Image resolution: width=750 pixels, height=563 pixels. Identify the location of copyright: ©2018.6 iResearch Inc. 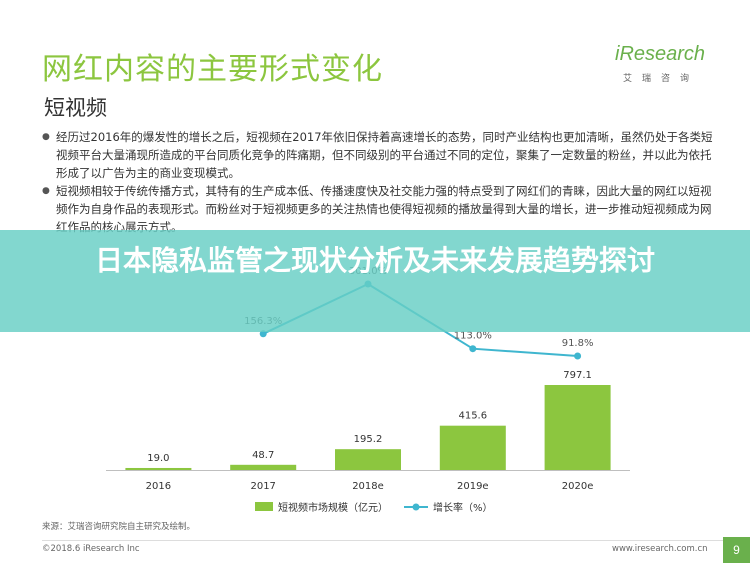
(91, 549).